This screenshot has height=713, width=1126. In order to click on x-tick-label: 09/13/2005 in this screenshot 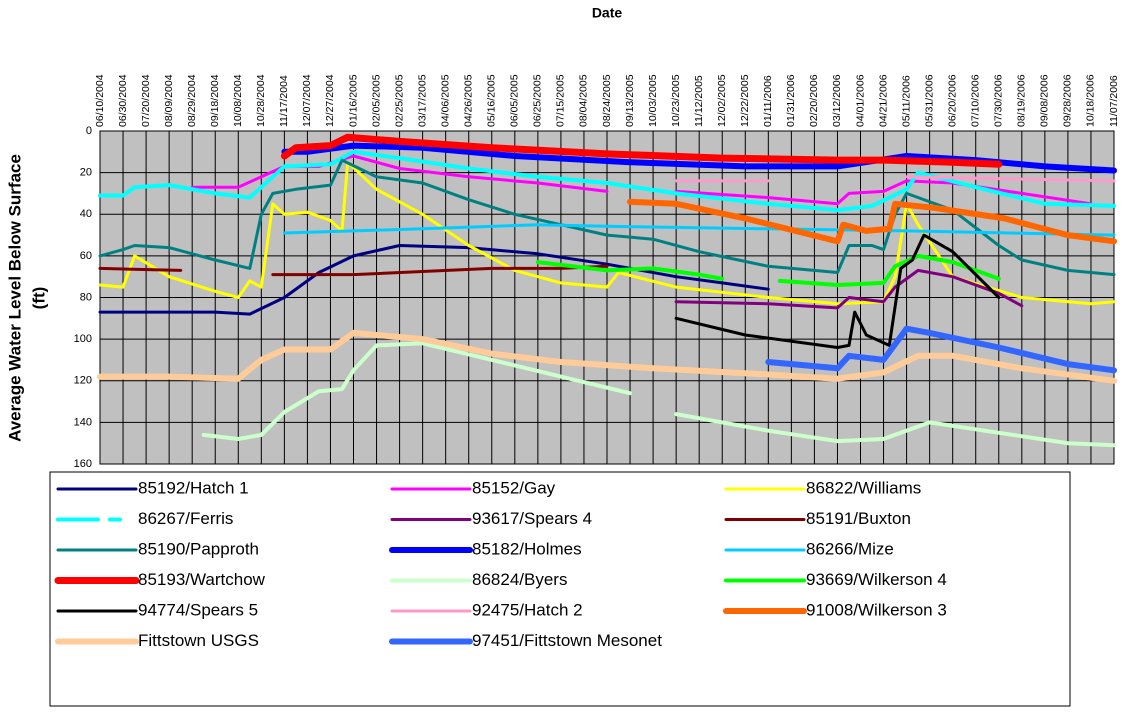, I will do `click(630, 100)`.